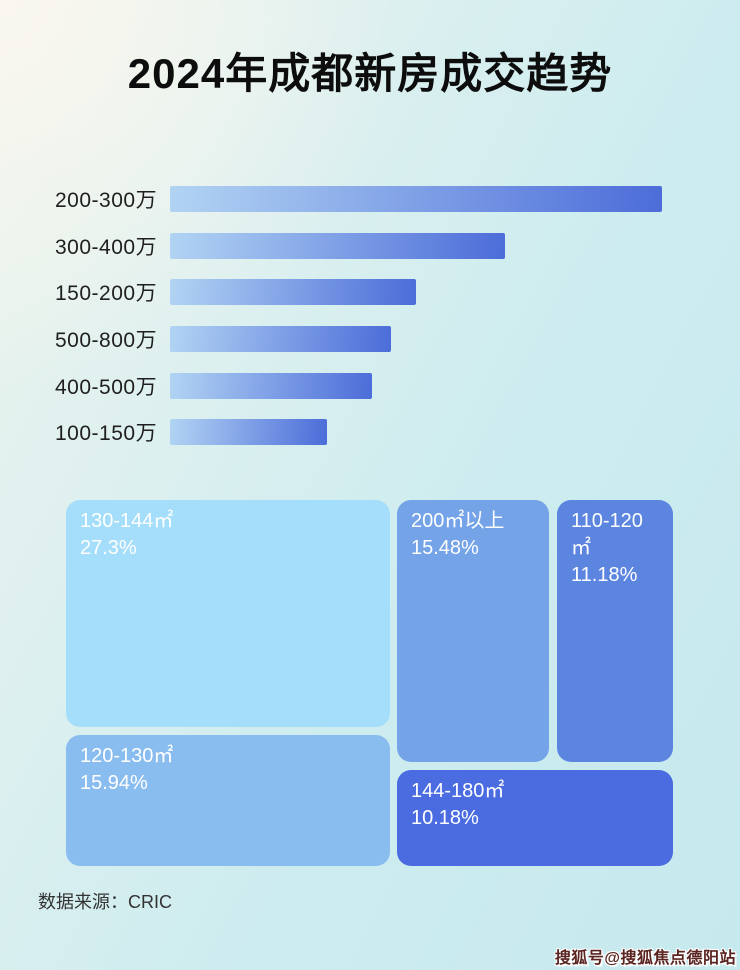  I want to click on bar-label: 100-150万, so click(106, 434).